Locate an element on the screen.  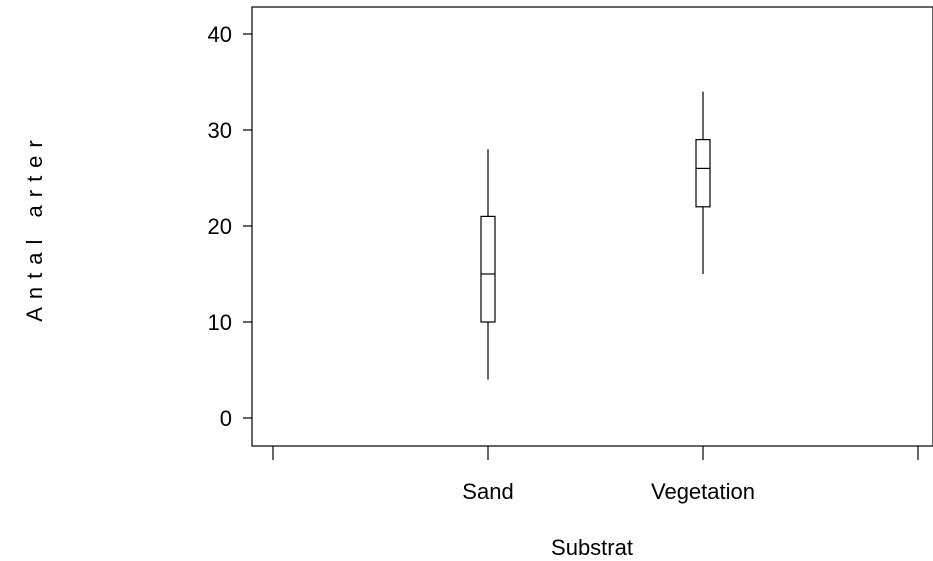
y-axis: 0 10 20 30 40 is located at coordinates (230, 226).